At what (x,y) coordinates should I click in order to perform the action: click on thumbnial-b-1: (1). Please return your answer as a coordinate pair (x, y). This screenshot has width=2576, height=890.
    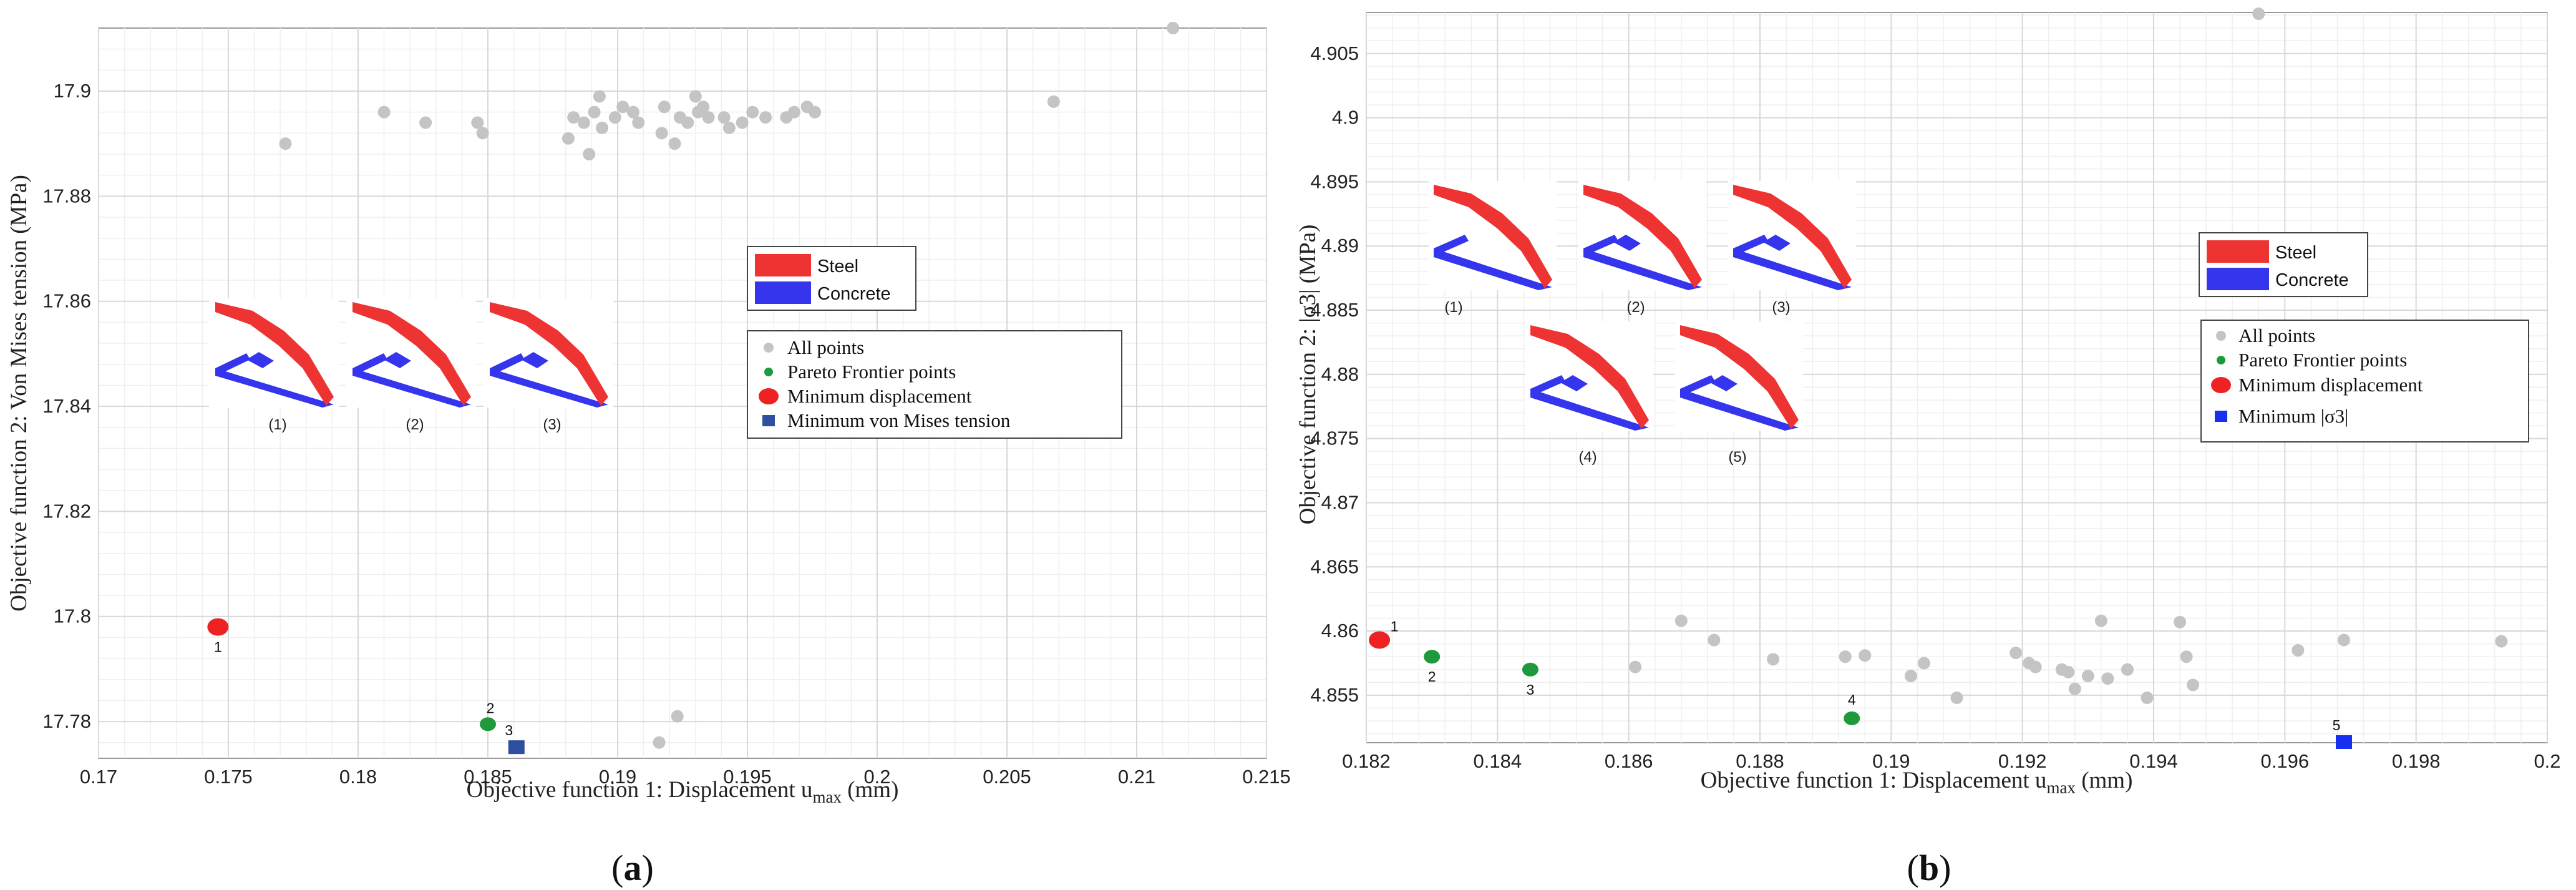
    Looking at the image, I should click on (1493, 248).